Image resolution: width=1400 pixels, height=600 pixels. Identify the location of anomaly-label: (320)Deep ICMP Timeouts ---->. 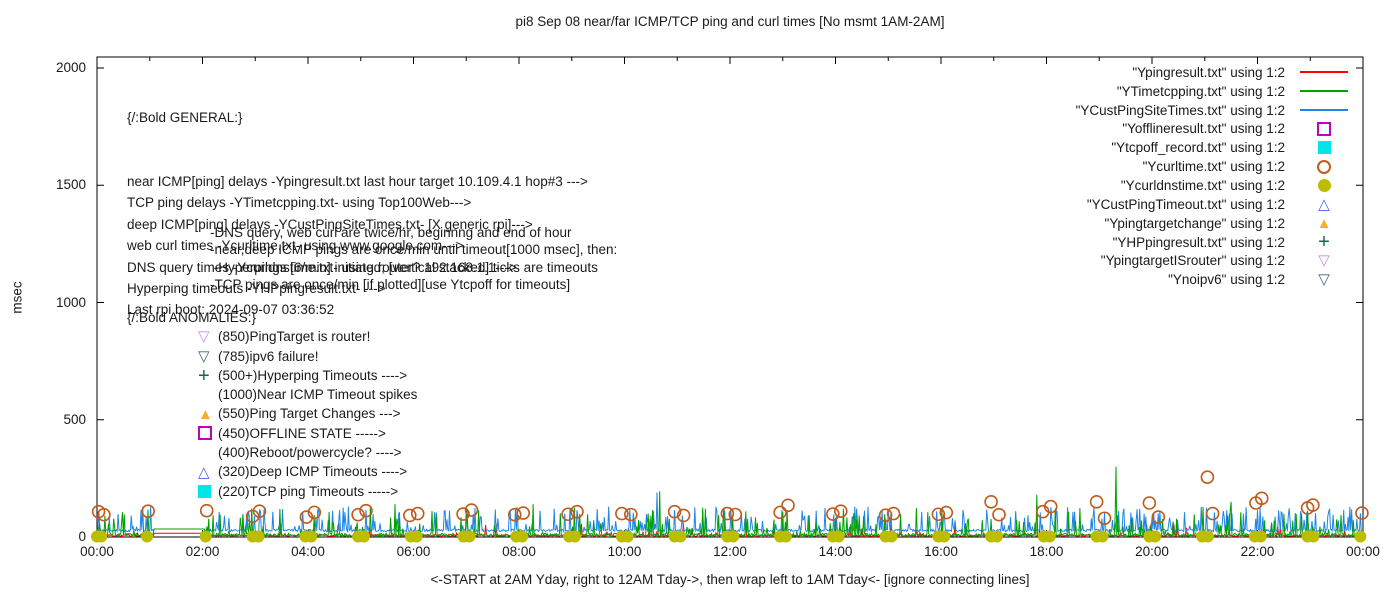
(313, 472).